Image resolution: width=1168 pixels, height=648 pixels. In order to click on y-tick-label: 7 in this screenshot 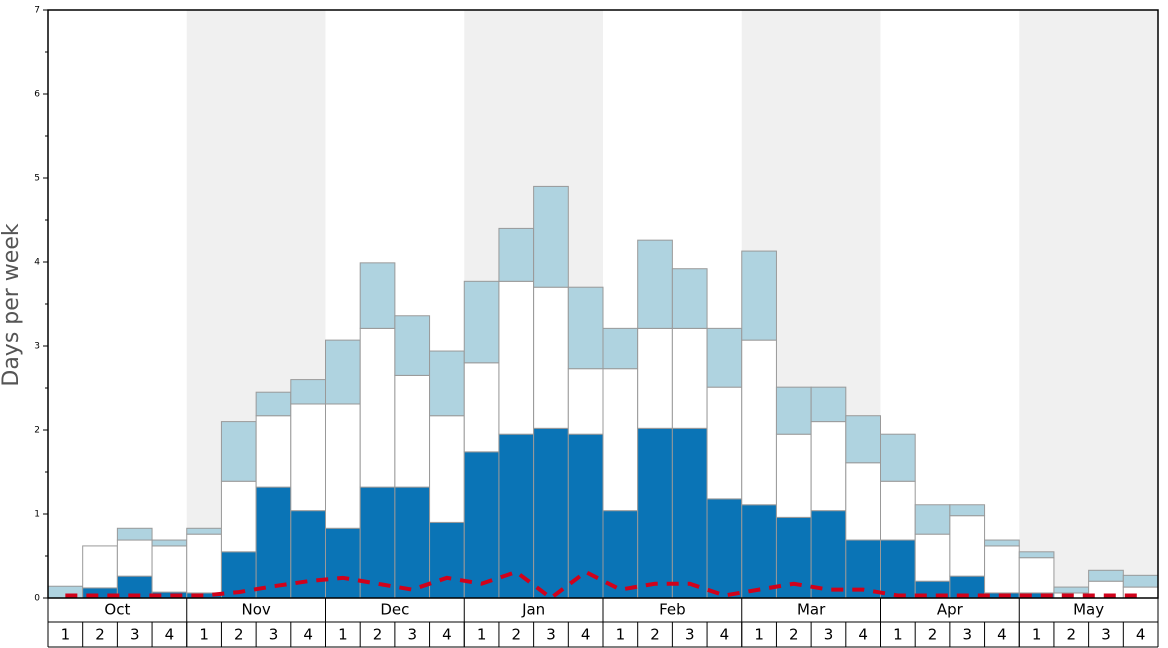, I will do `click(37, 11)`.